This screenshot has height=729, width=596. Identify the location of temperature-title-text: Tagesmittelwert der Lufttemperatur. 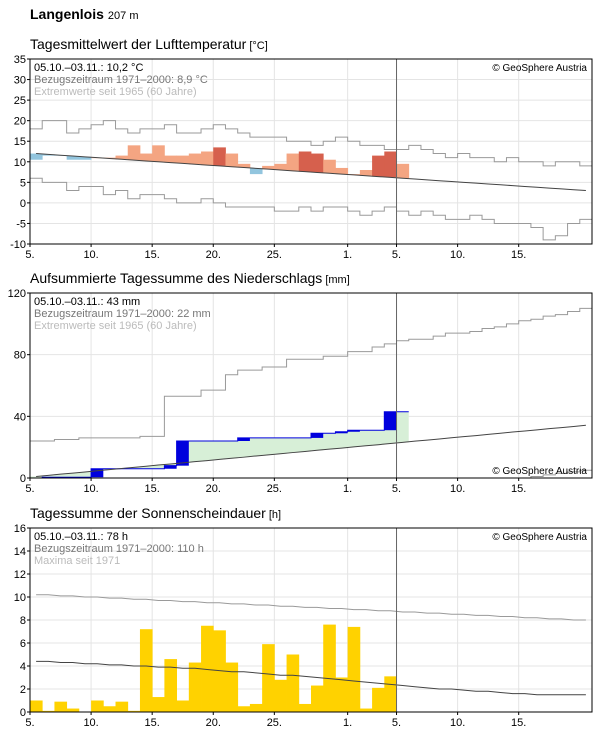
(138, 44).